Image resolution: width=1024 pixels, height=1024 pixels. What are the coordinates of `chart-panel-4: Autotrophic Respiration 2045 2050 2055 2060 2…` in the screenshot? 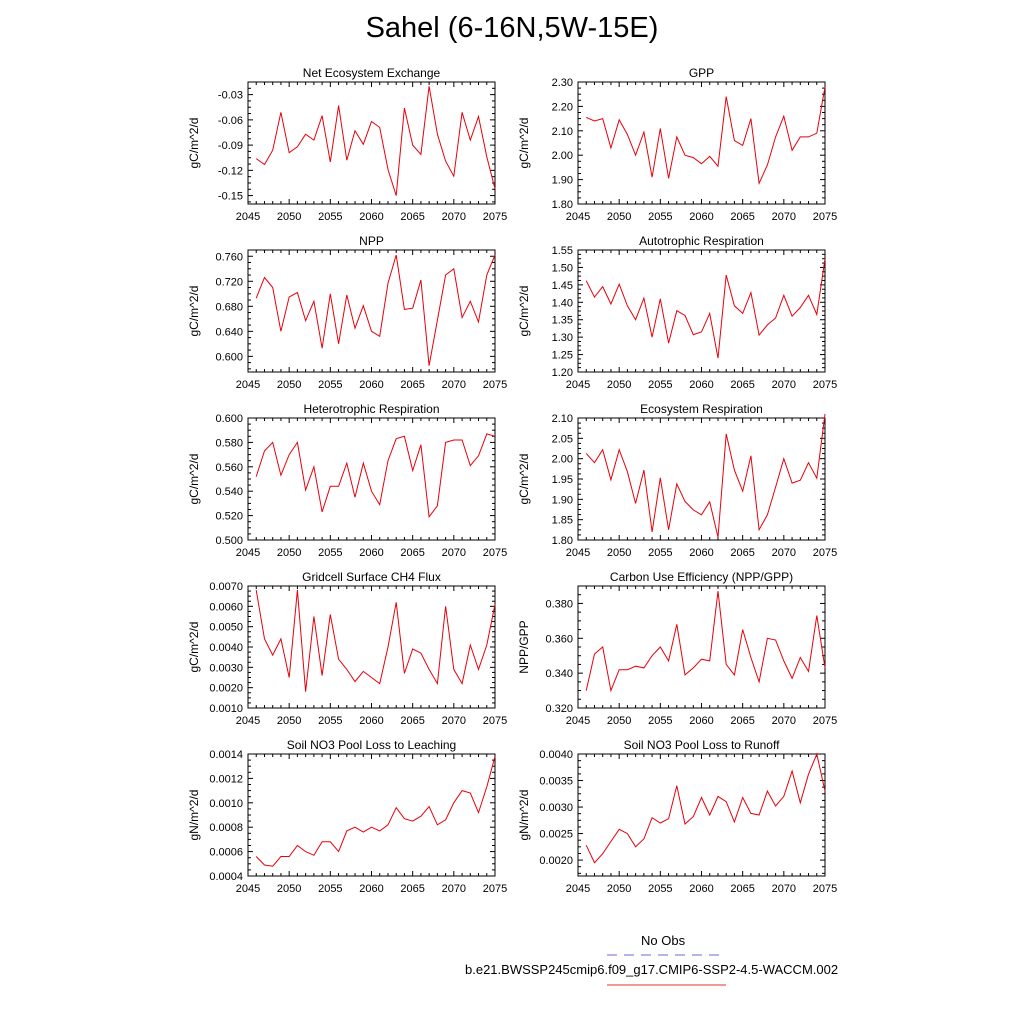 It's located at (677, 312).